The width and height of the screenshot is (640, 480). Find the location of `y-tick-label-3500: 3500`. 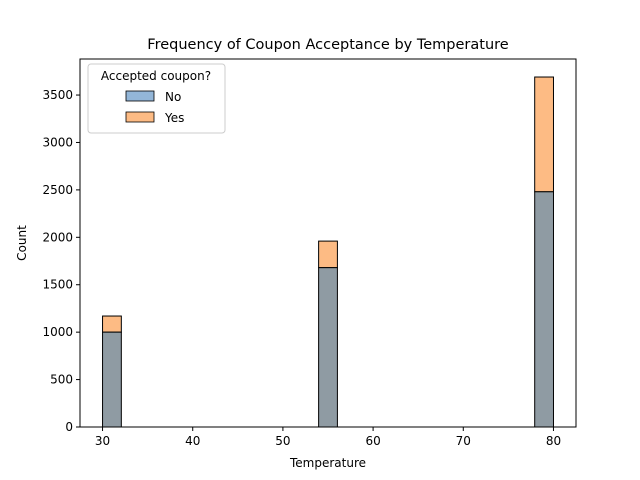

y-tick-label-3500: 3500 is located at coordinates (57, 95).